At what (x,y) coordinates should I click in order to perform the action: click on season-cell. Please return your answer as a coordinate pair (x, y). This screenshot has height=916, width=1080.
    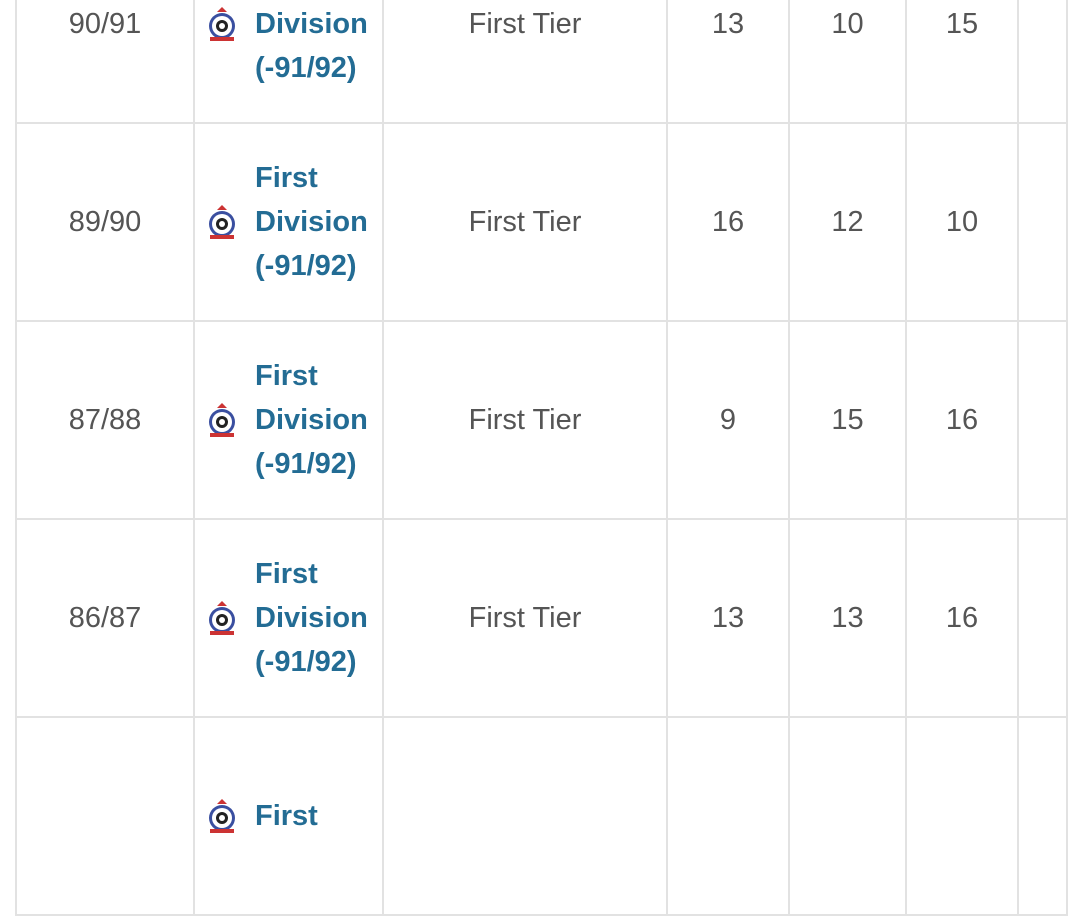
    Looking at the image, I should click on (105, 816).